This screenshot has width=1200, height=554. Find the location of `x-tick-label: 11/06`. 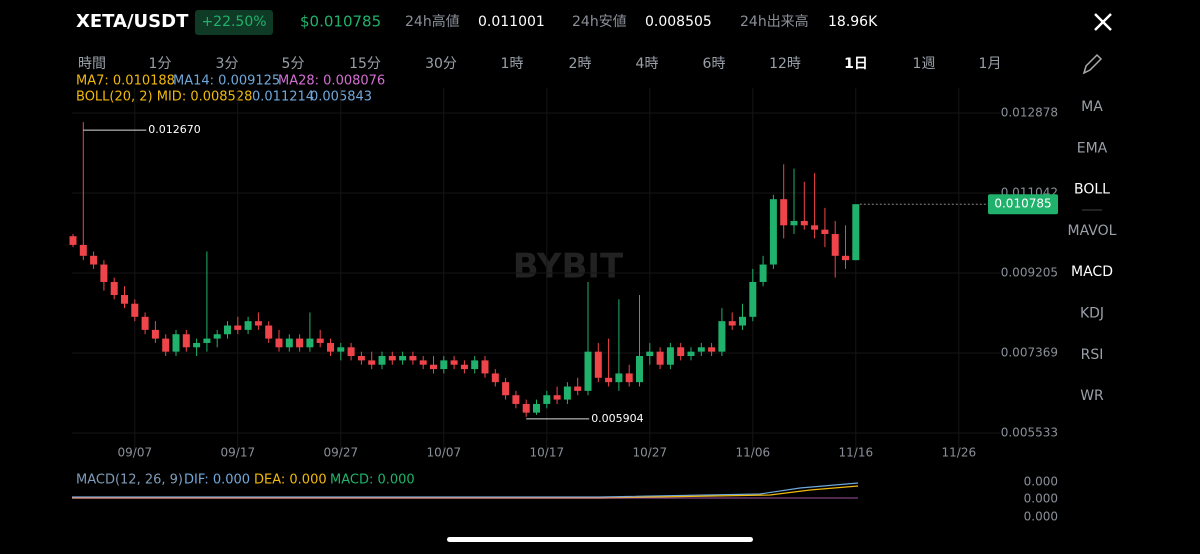

x-tick-label: 11/06 is located at coordinates (753, 453).